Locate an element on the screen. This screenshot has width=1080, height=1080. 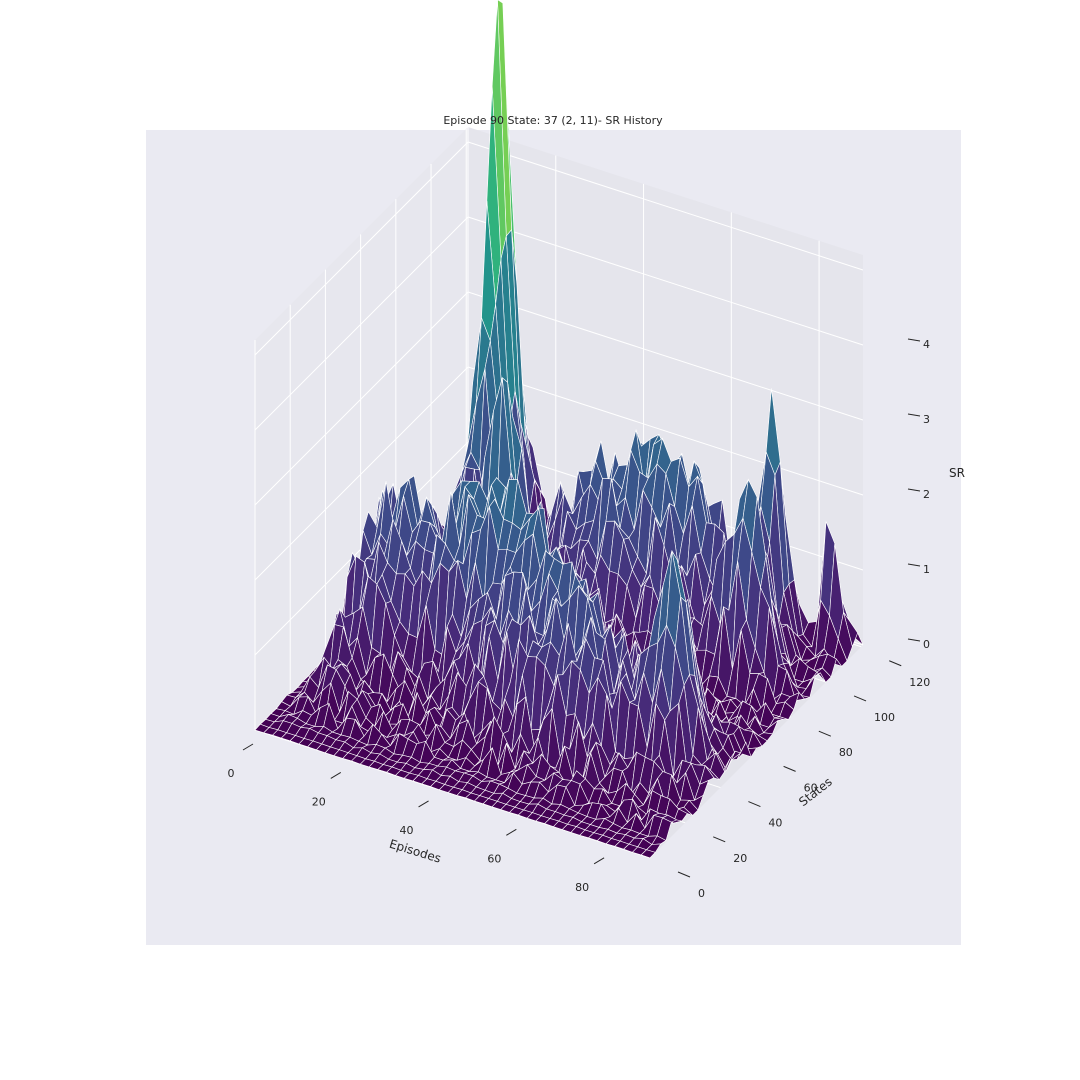
x-tick-label: 80 is located at coordinates (582, 887).